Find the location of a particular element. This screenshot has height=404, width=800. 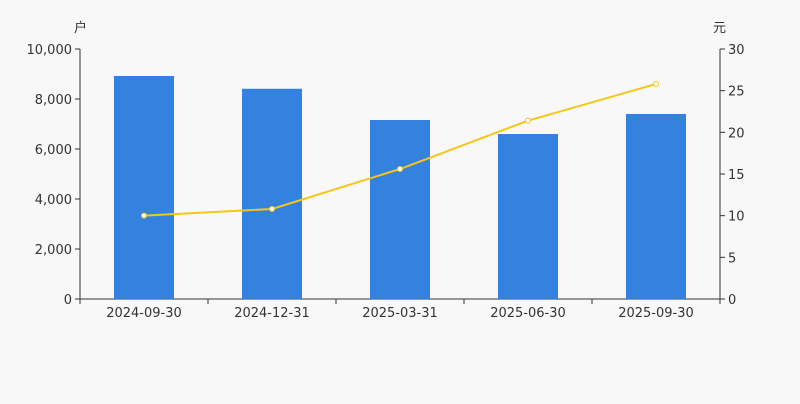

x-tick-label: 2024-09-30 is located at coordinates (144, 313).